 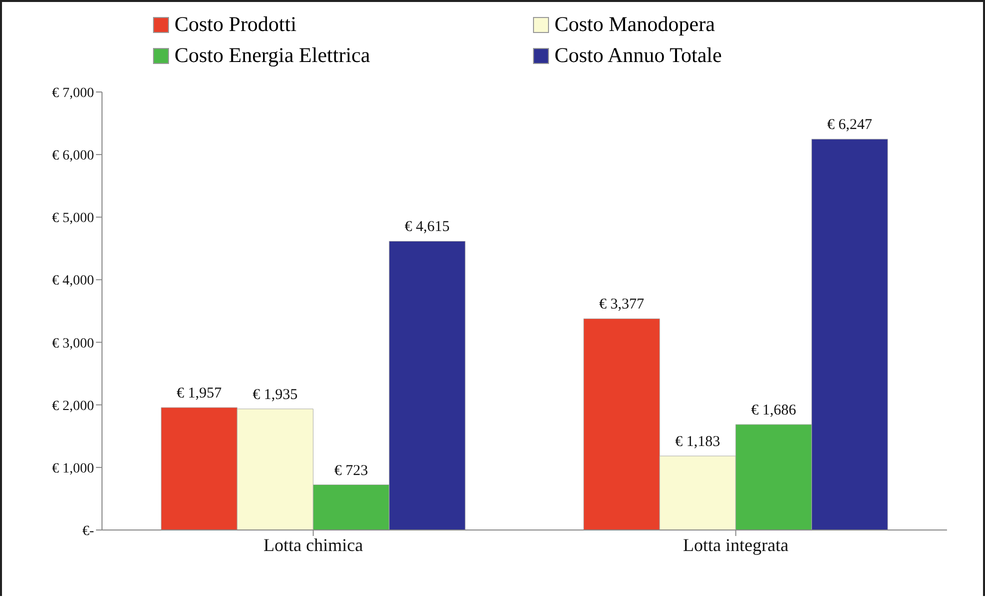 I want to click on legend-label: Costo Annuo Totale, so click(x=638, y=55).